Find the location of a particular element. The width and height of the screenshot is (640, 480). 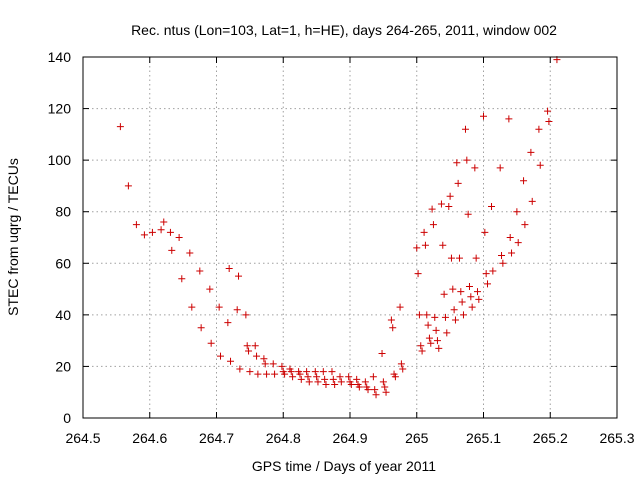

x-tick-label: 265 is located at coordinates (417, 438).